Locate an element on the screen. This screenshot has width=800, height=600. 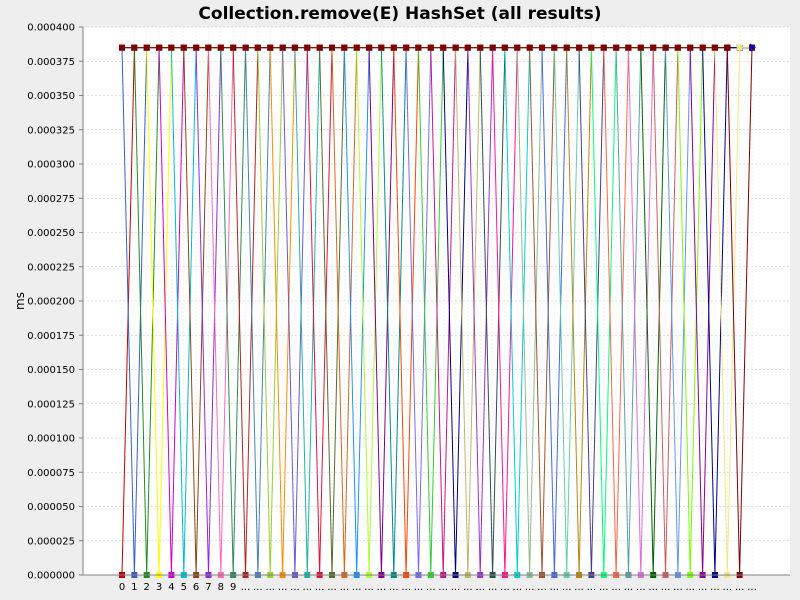
y-tick-label: 0.000350 is located at coordinates (51, 96).